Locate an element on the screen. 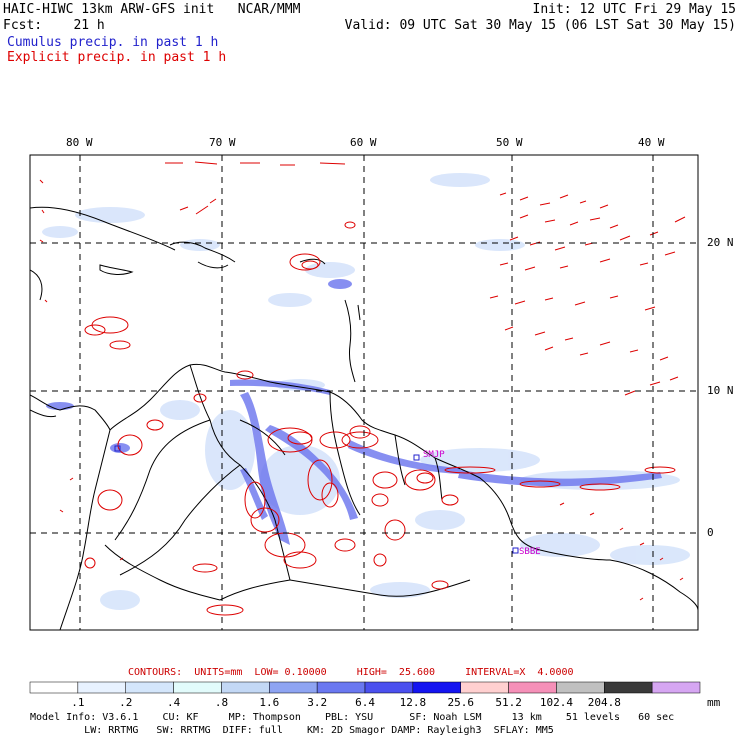  station-markers is located at coordinates (316, 499).